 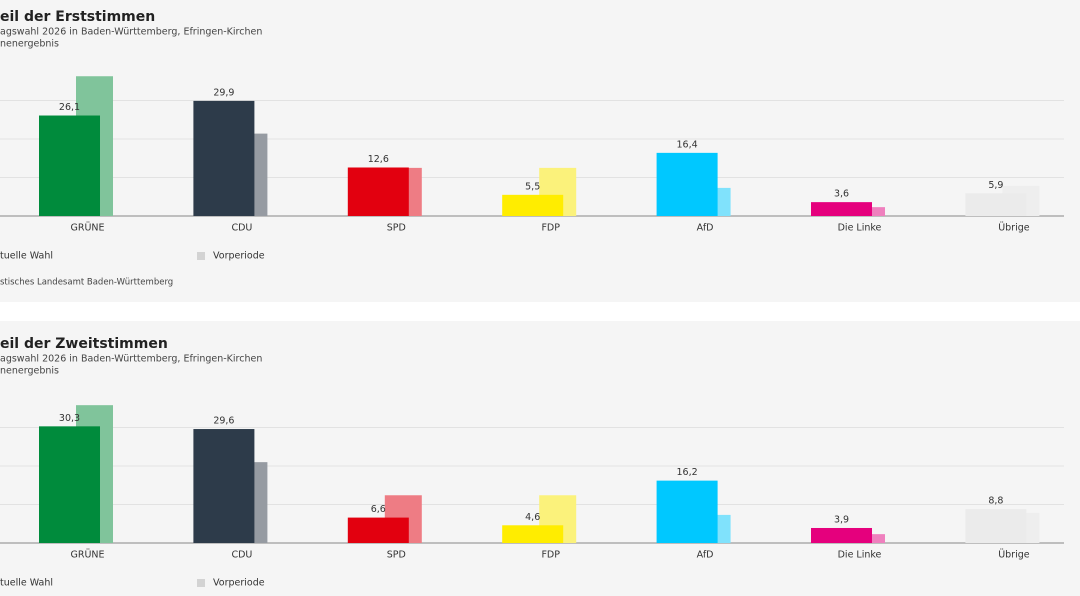 What do you see at coordinates (995, 501) in the screenshot?
I see `value-label: 8,8` at bounding box center [995, 501].